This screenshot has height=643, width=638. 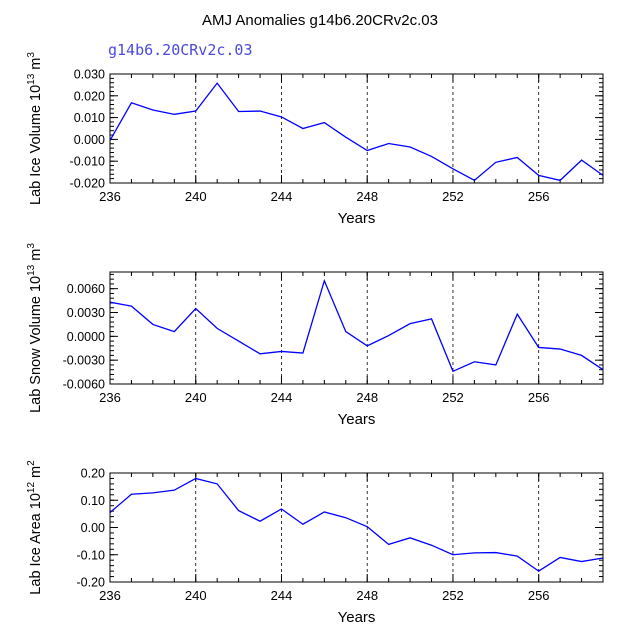 What do you see at coordinates (36, 145) in the screenshot?
I see `y-axis-label-text: Lab Ice Volume 10` at bounding box center [36, 145].